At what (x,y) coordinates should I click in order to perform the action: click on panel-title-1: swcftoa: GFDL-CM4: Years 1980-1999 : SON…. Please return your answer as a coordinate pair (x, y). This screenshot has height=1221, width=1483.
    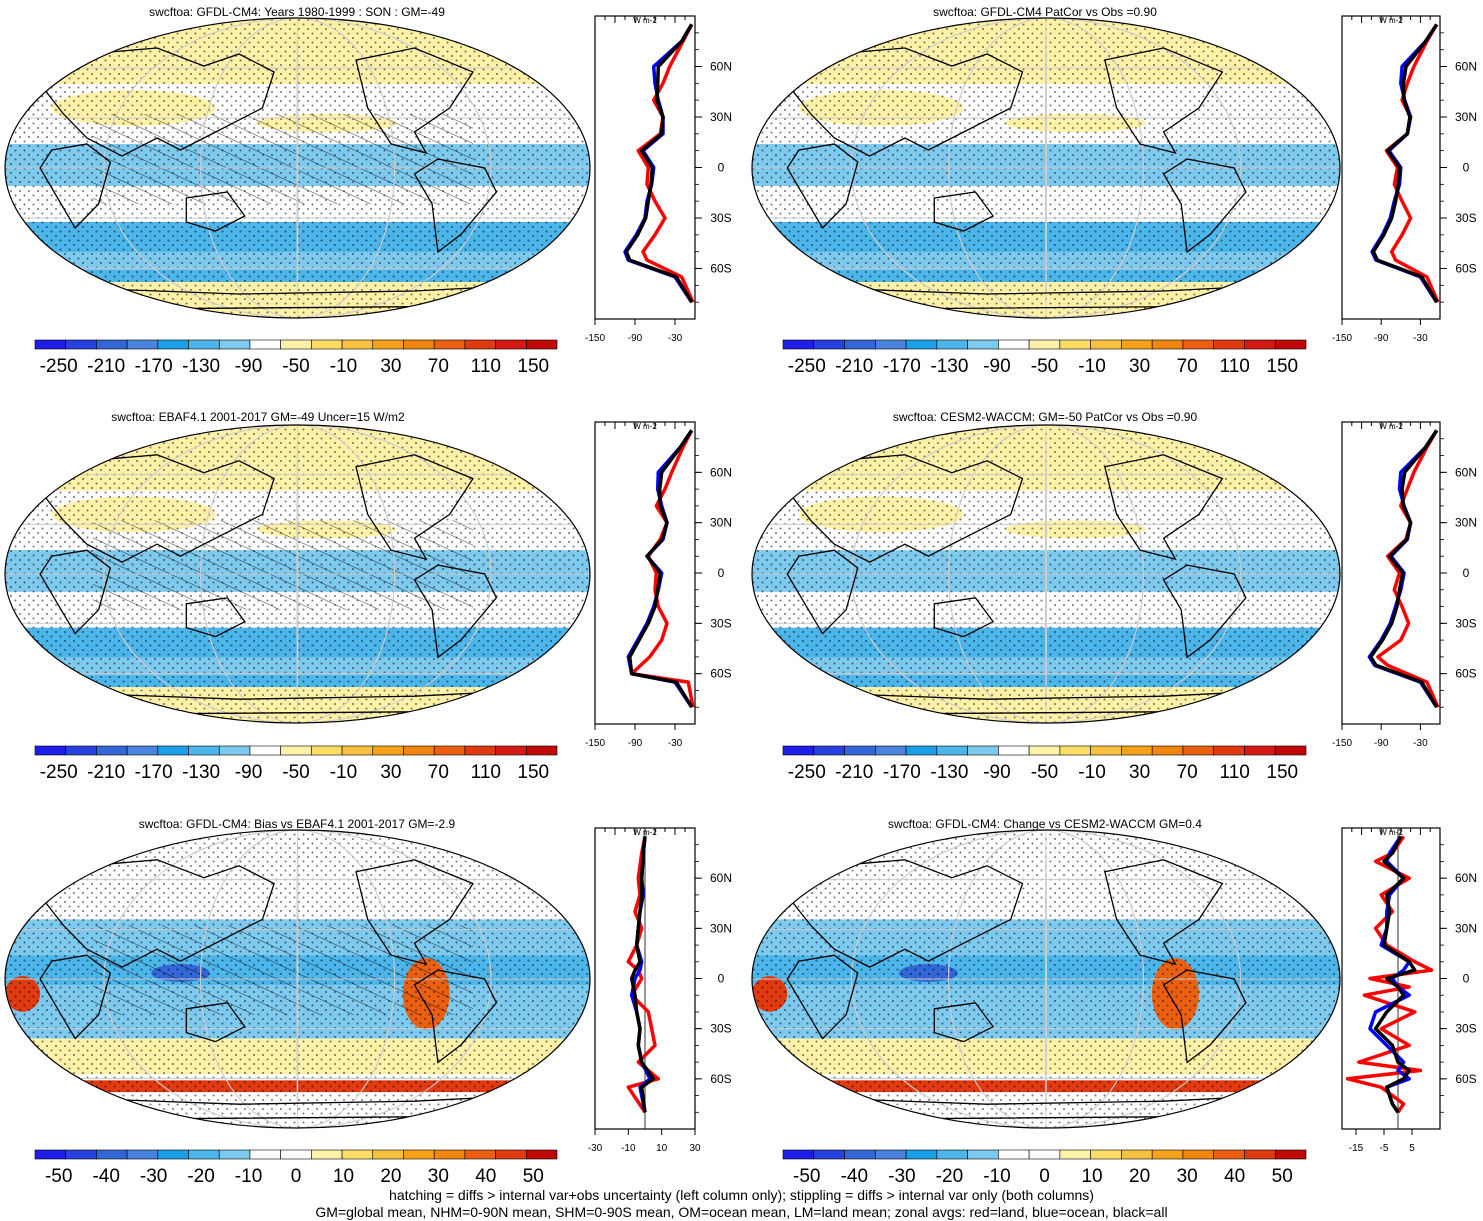
    Looking at the image, I should click on (297, 12).